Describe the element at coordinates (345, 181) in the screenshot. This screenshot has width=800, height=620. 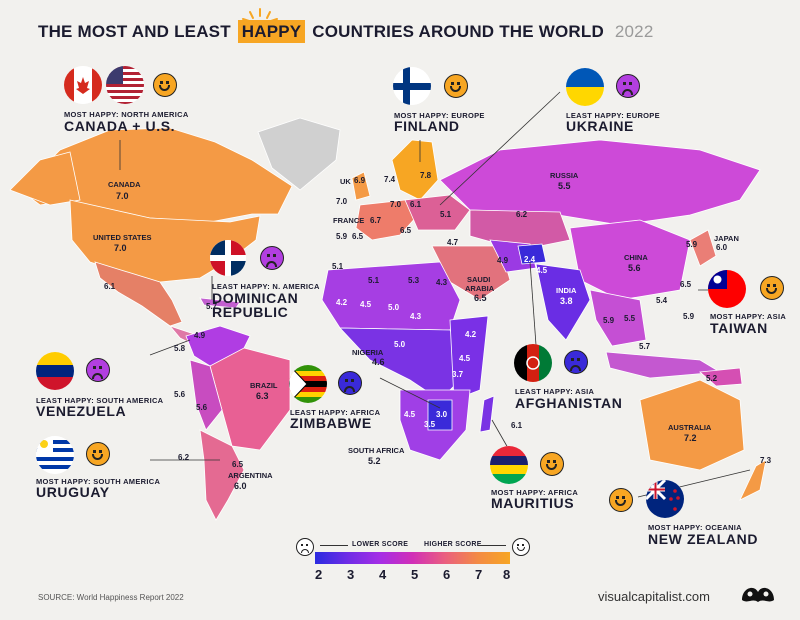
I see `label-uk: UK` at that location.